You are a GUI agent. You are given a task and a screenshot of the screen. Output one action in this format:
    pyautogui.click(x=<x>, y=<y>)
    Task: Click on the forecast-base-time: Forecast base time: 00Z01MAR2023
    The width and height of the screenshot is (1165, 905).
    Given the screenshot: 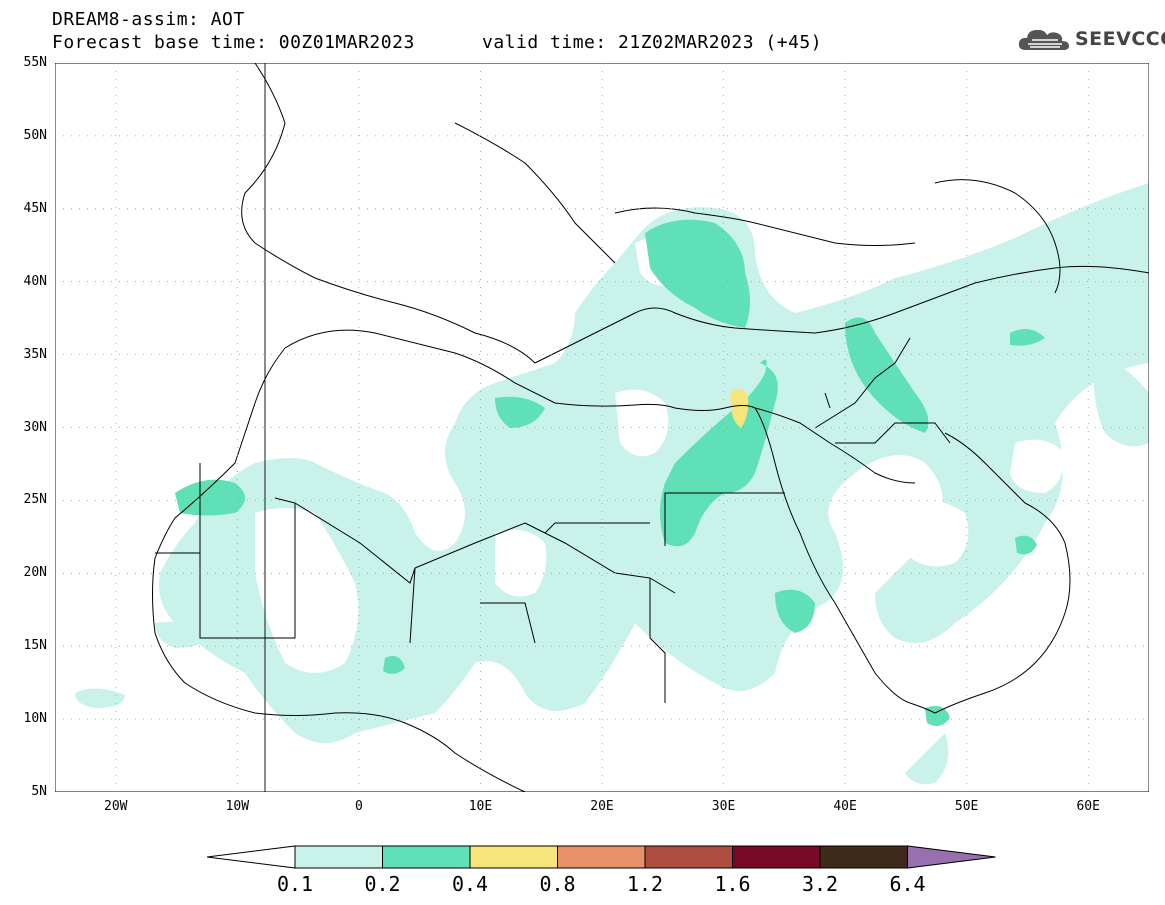 What is the action you would take?
    pyautogui.click(x=233, y=42)
    